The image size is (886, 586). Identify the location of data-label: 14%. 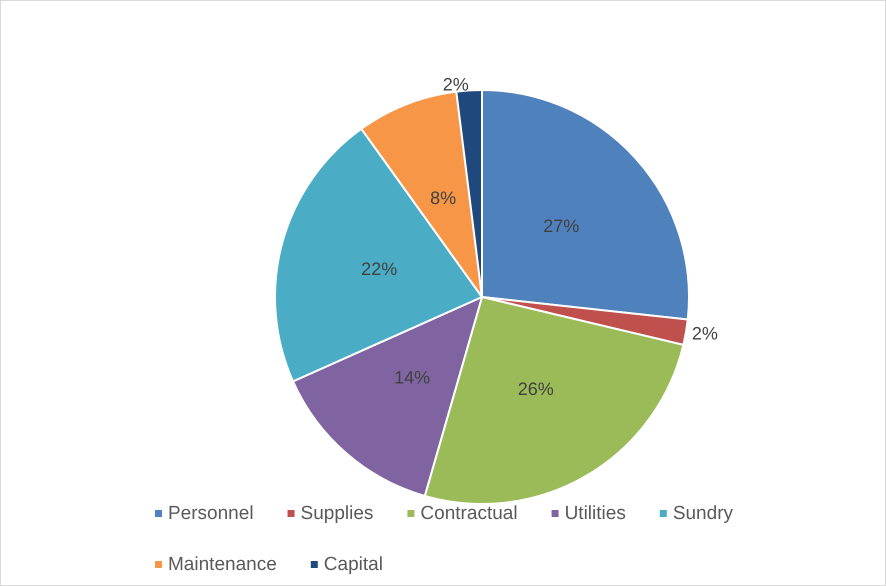
(412, 377).